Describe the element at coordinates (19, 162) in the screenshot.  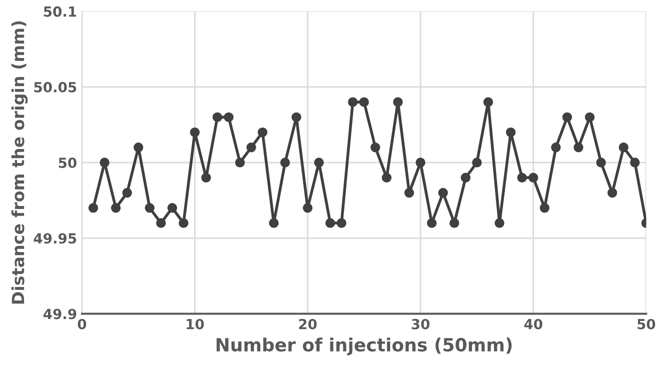
I see `y-axis-title: Distance from the origin (mm)` at that location.